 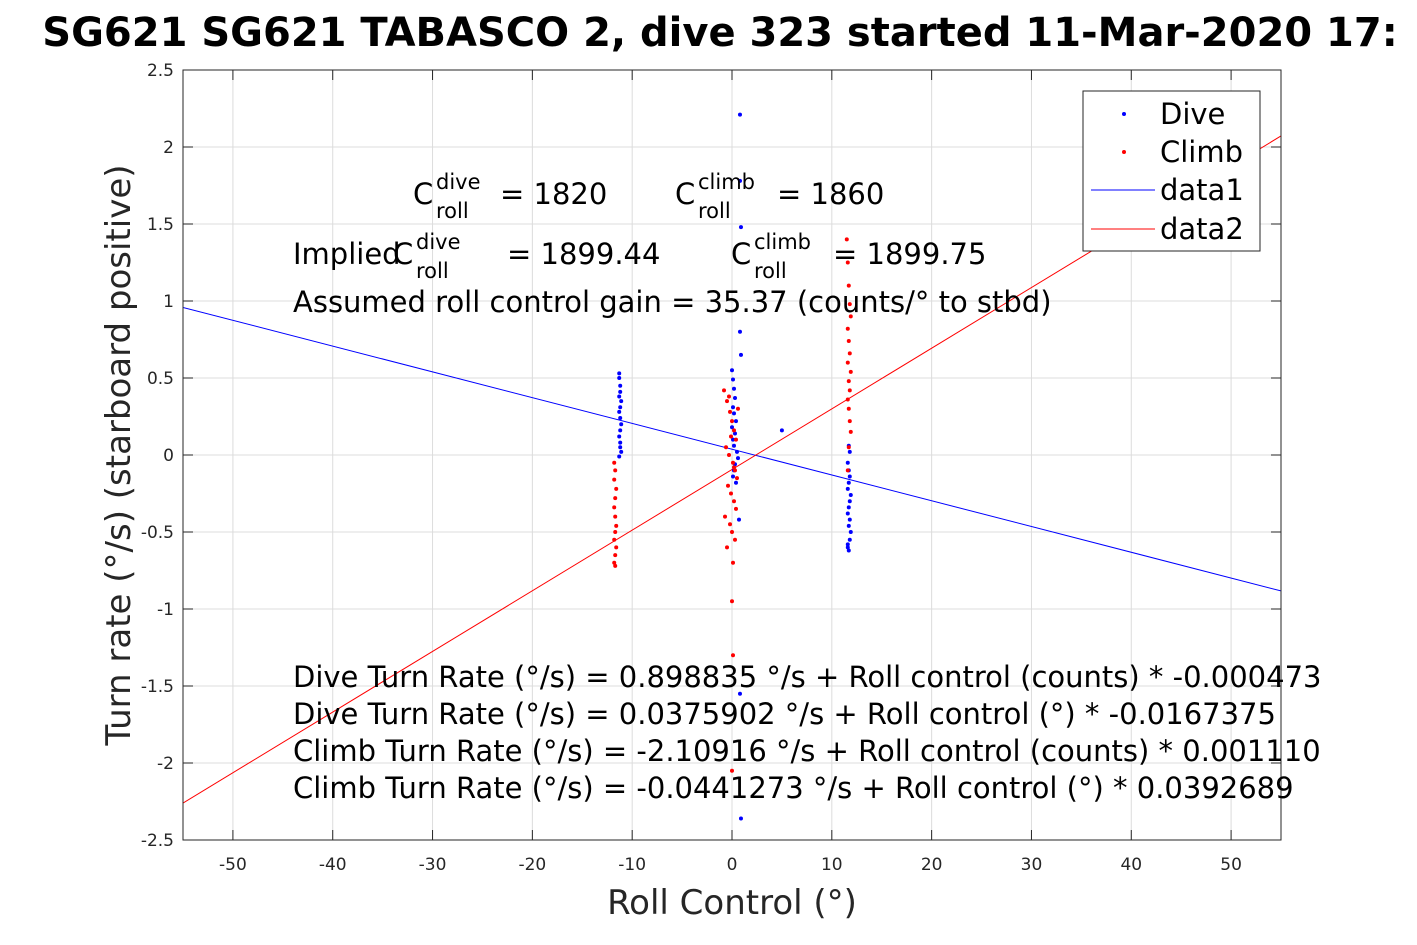 What do you see at coordinates (782, 242) in the screenshot?
I see `annotation-implied-climb-sup: climb` at bounding box center [782, 242].